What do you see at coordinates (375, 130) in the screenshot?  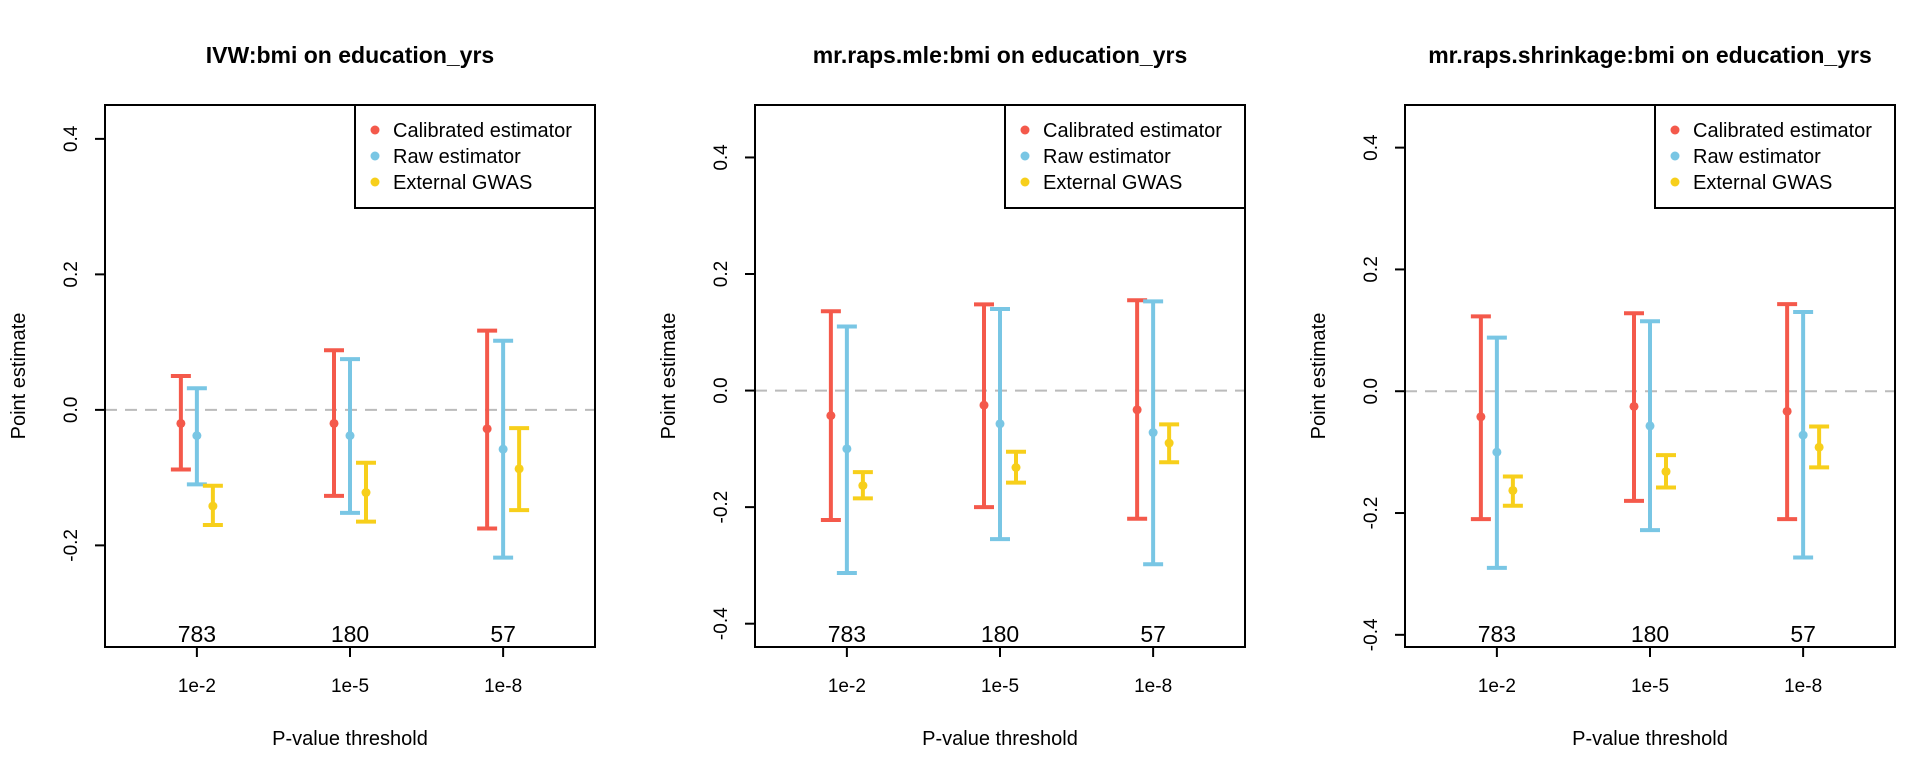 I see `legend-marker-calibrated` at bounding box center [375, 130].